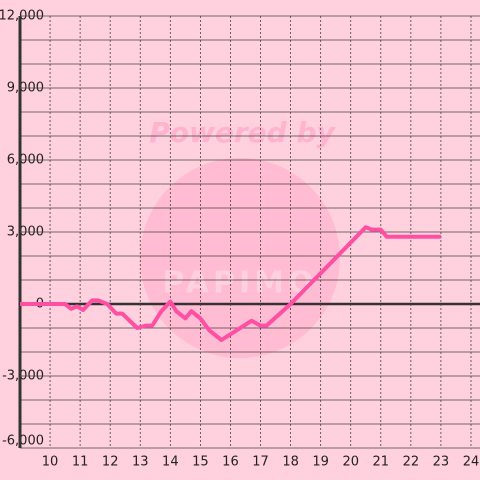  What do you see at coordinates (240, 283) in the screenshot?
I see `watermark-text: PAPIMO` at bounding box center [240, 283].